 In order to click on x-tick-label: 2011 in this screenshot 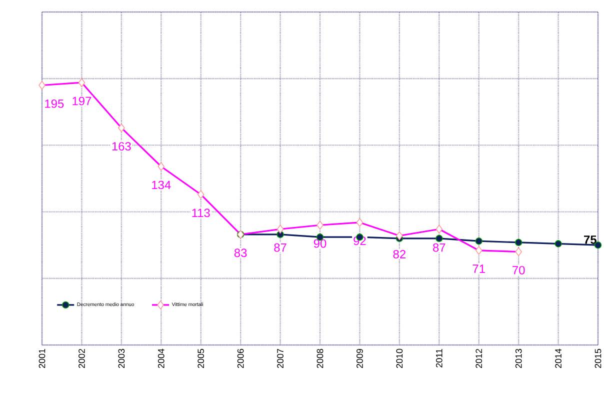, I will do `click(439, 358)`.